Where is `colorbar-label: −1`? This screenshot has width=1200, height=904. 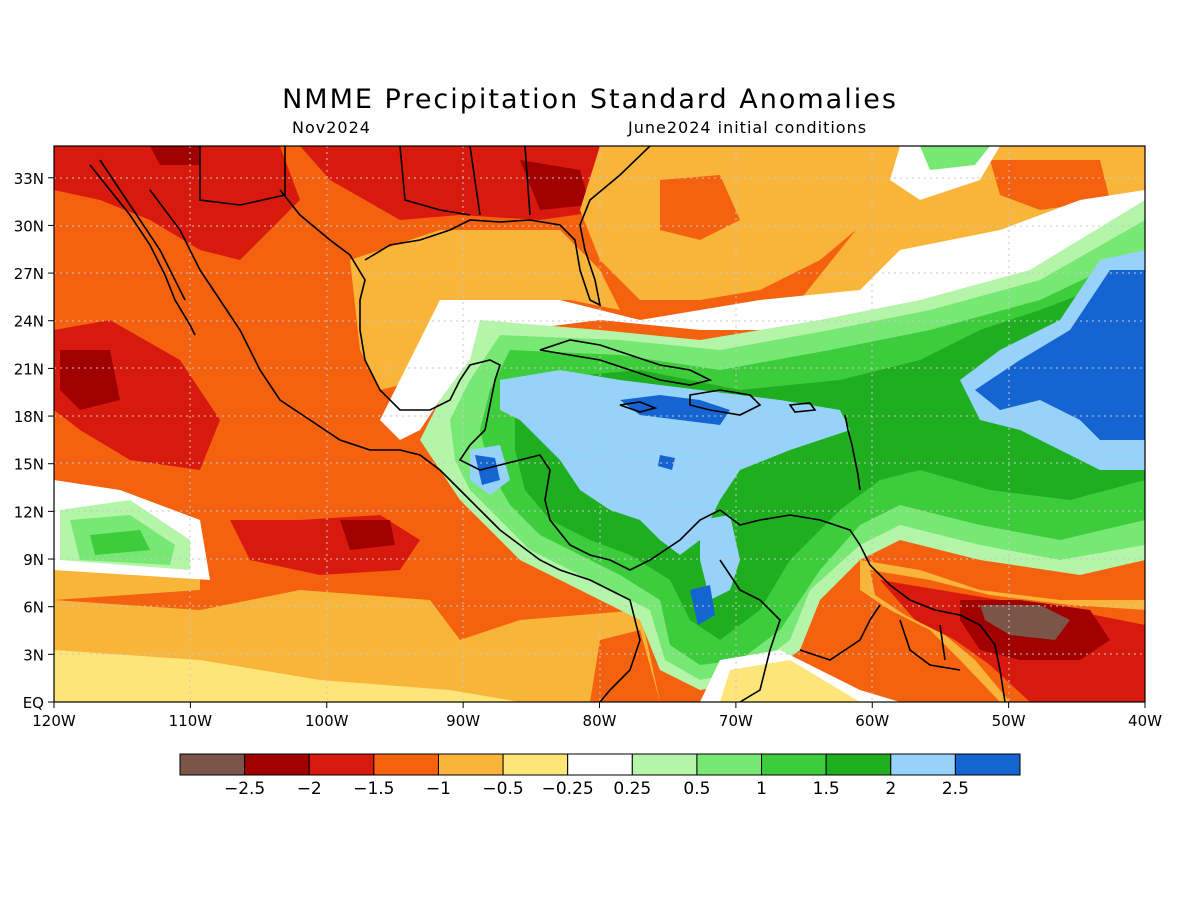
colorbar-label: −1 is located at coordinates (438, 789).